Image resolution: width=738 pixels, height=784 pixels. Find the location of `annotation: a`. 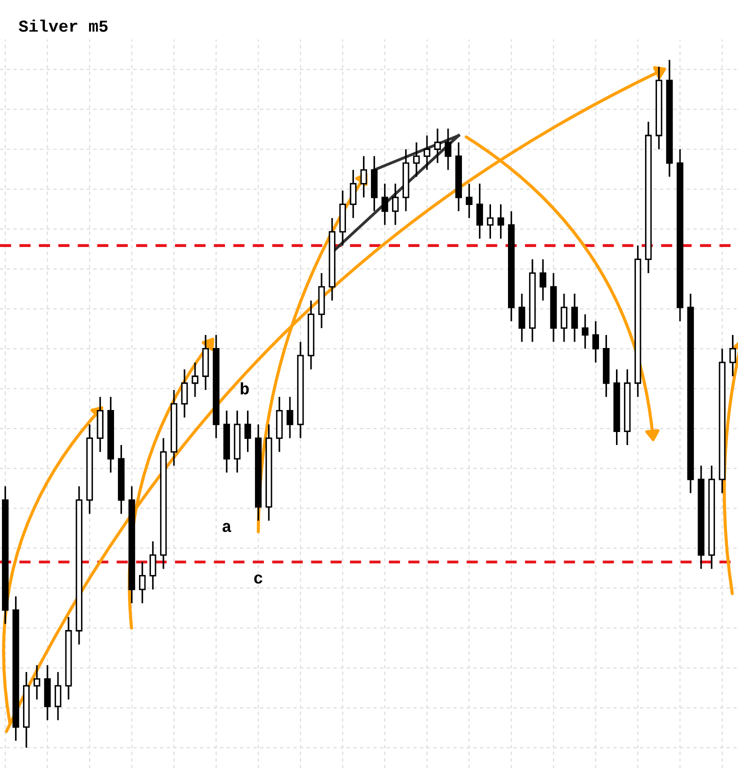

annotation: a is located at coordinates (227, 527).